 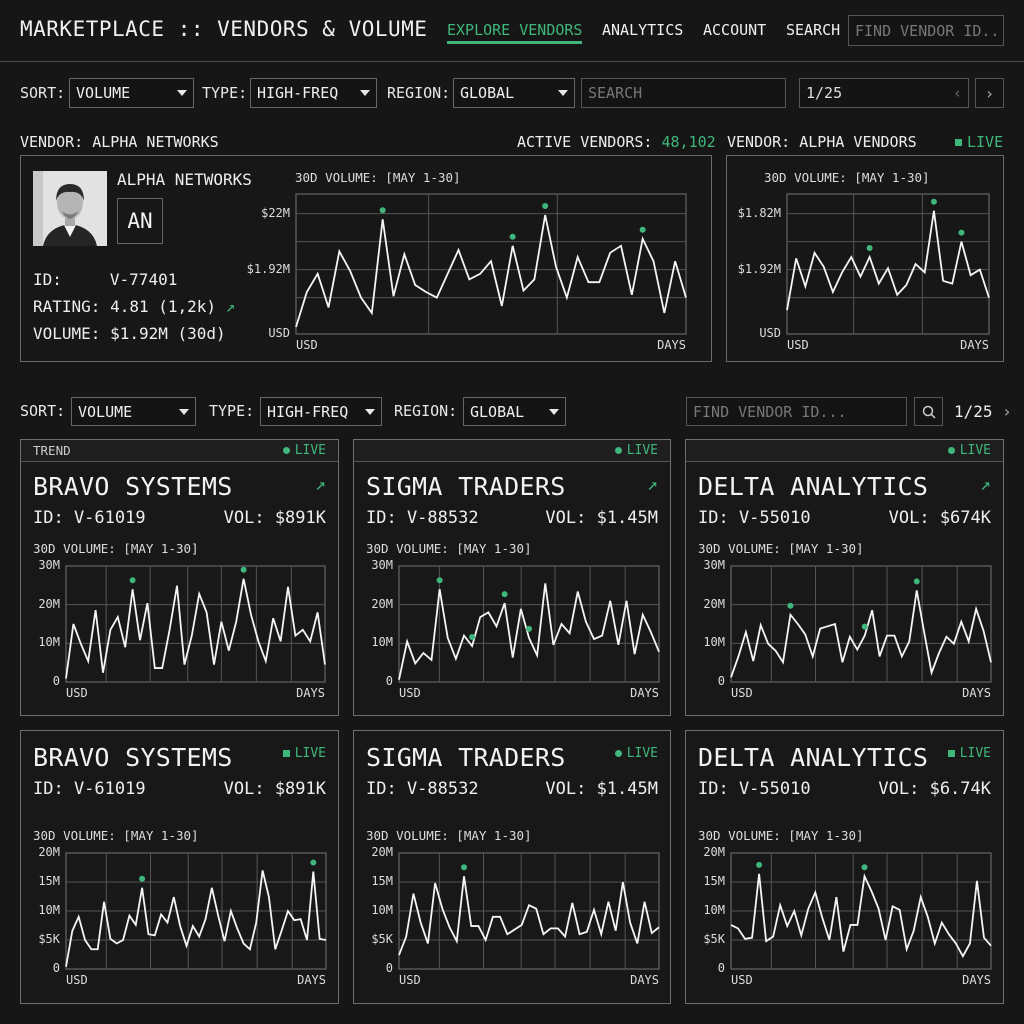 I want to click on region-select-2: GLOBAL, so click(x=514, y=411).